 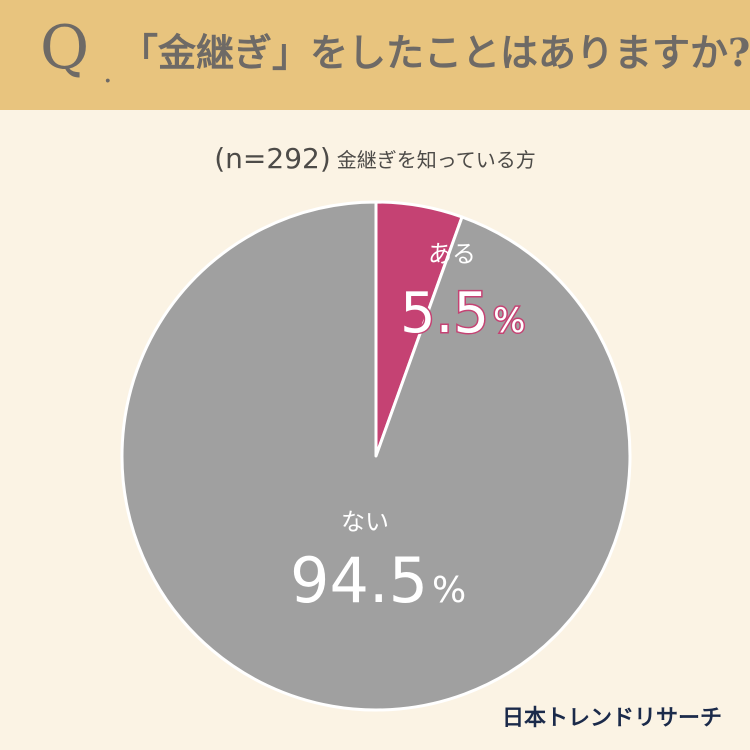 What do you see at coordinates (436, 160) in the screenshot?
I see `respondent-description: 金継ぎを知っている方` at bounding box center [436, 160].